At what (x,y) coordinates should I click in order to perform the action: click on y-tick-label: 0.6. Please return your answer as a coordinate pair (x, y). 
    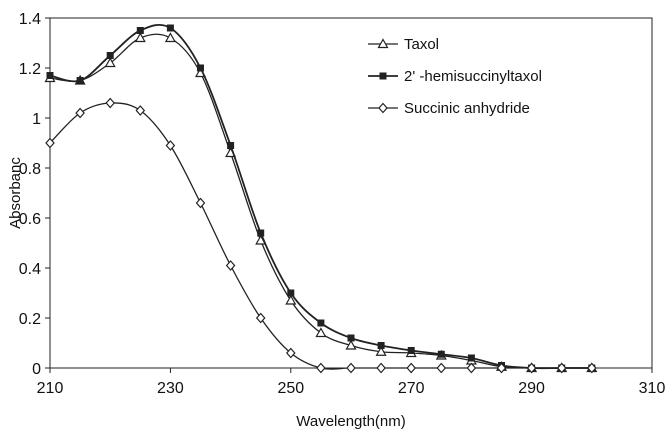
    Looking at the image, I should click on (30, 219).